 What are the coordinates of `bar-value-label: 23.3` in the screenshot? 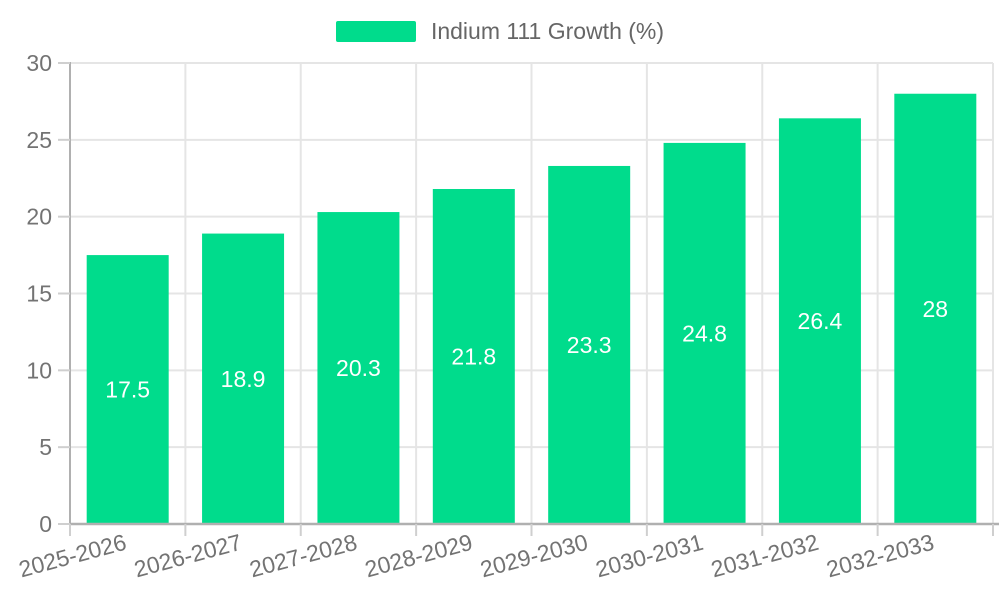 It's located at (589, 345).